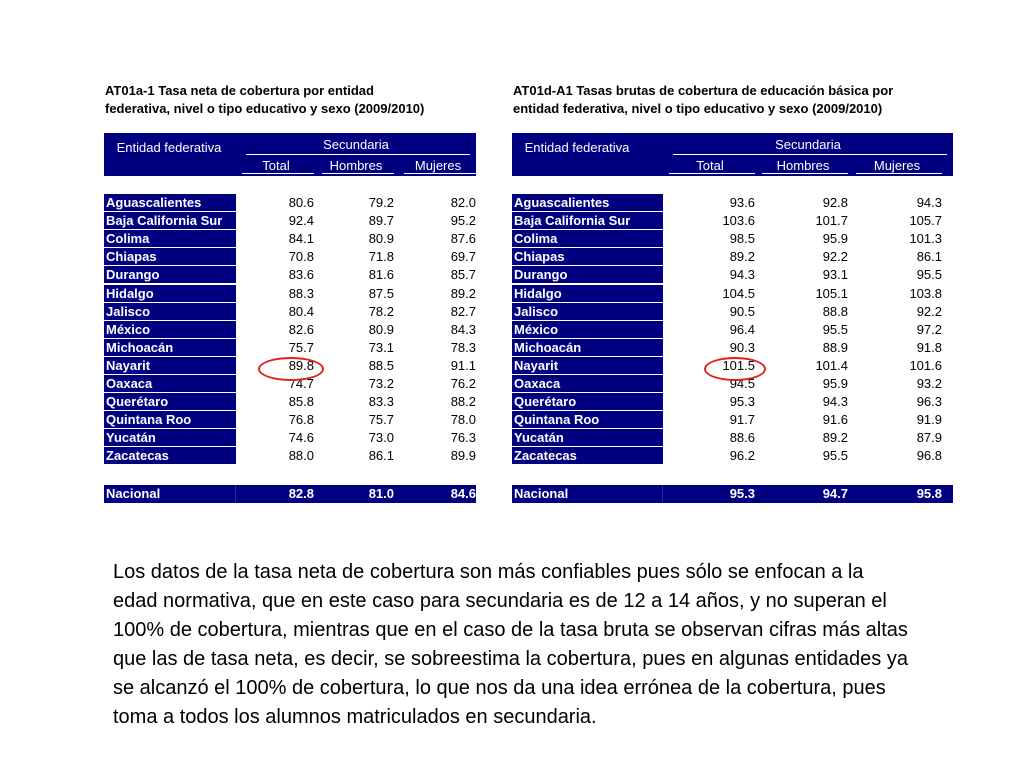 This screenshot has height=768, width=1024. Describe the element at coordinates (301, 438) in the screenshot. I see `row-value-total: 74.6` at that location.